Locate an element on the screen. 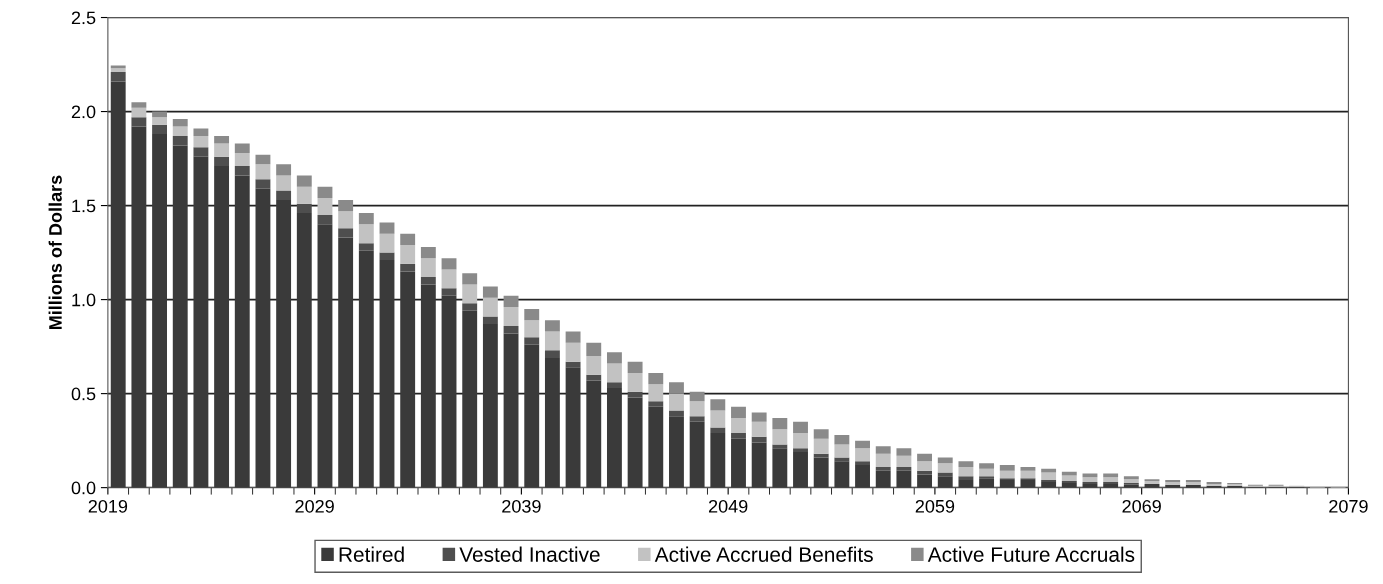  legend-label: Retired is located at coordinates (371, 554).